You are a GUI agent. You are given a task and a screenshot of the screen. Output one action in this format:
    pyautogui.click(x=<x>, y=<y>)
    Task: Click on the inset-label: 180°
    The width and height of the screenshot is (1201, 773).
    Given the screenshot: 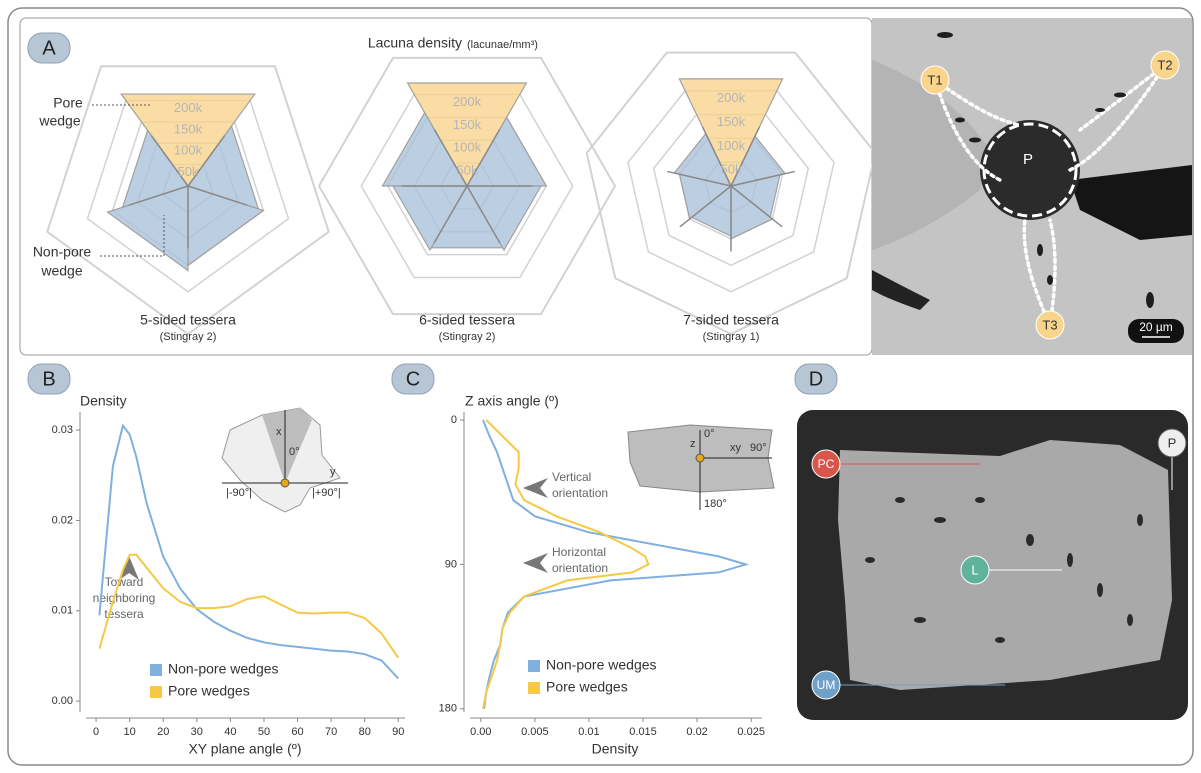 What is the action you would take?
    pyautogui.click(x=715, y=504)
    